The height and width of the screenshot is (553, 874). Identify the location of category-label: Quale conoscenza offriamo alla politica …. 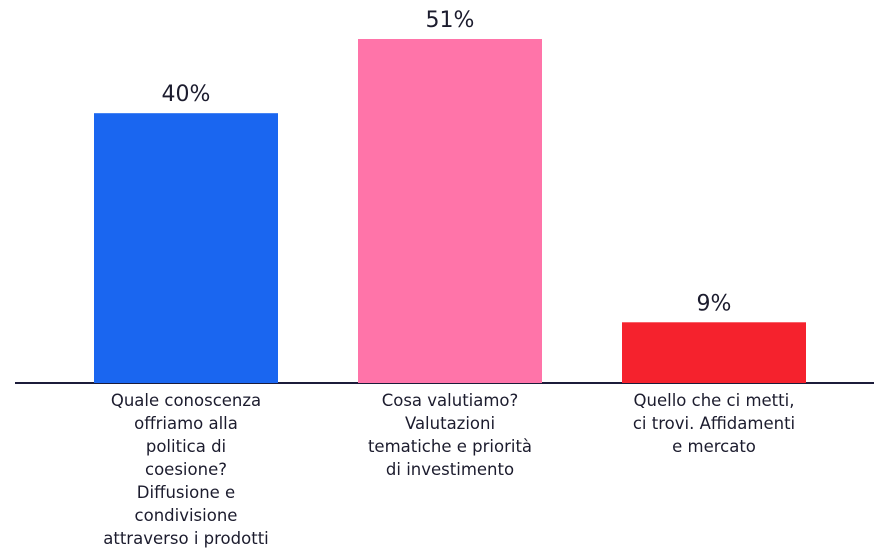
(186, 469).